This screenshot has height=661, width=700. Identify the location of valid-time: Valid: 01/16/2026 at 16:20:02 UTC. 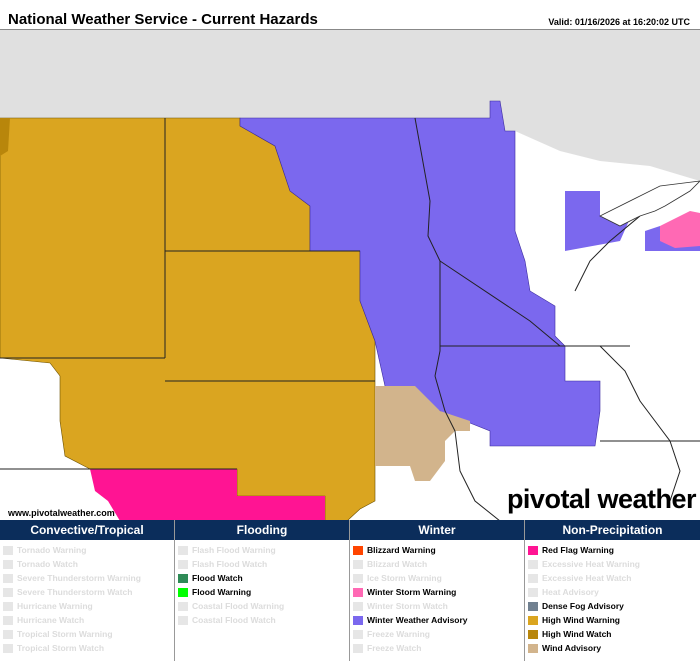
(619, 22).